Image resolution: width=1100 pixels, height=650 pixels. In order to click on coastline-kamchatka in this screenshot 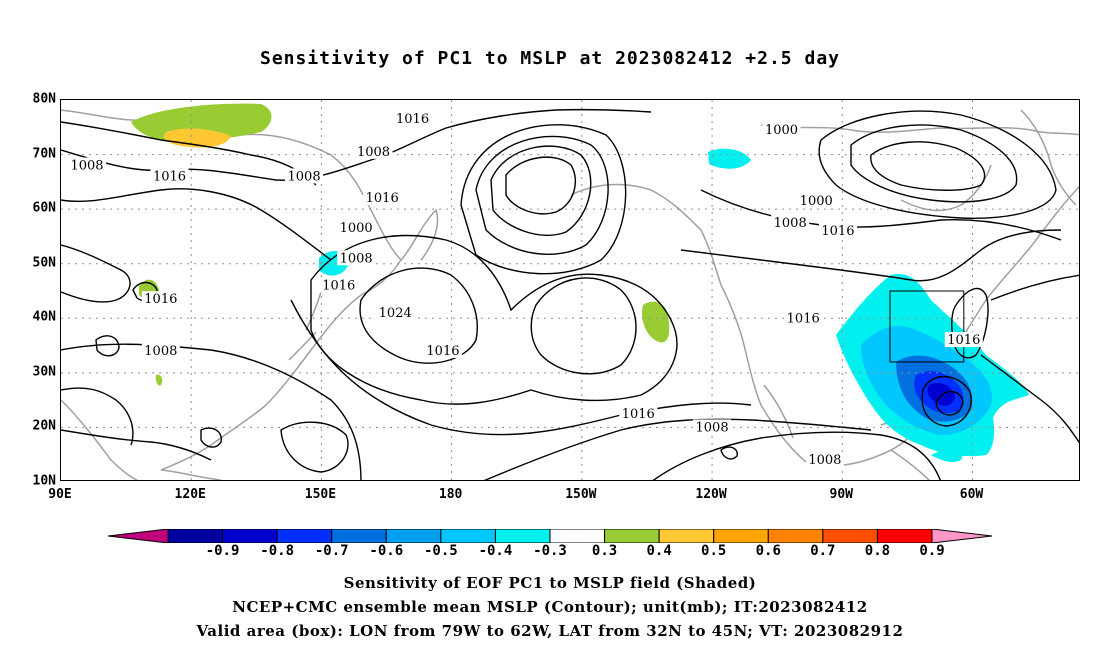, I will do `click(419, 234)`.